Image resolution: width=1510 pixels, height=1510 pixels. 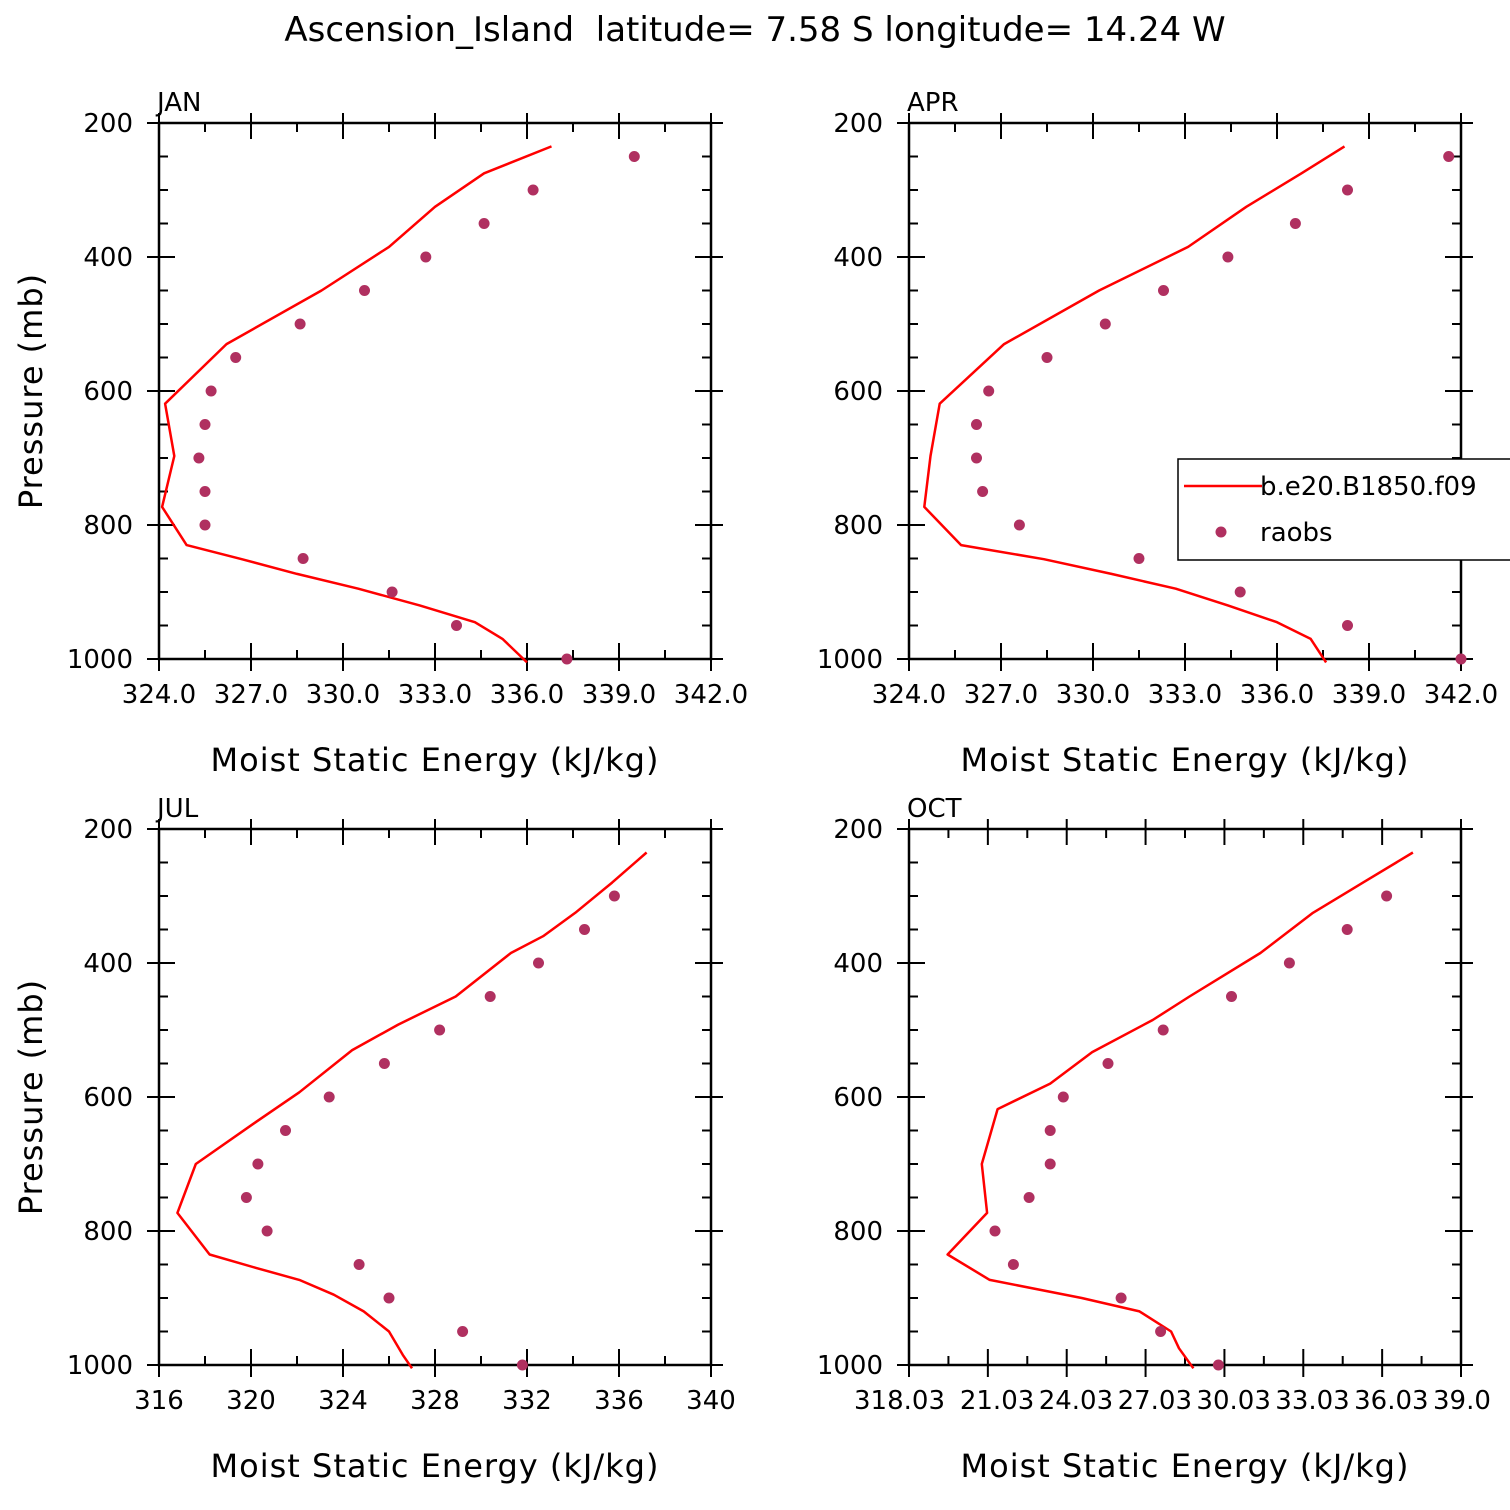 I want to click on legend: b.e20.B1850.f09 raobs, so click(x=1343, y=509).